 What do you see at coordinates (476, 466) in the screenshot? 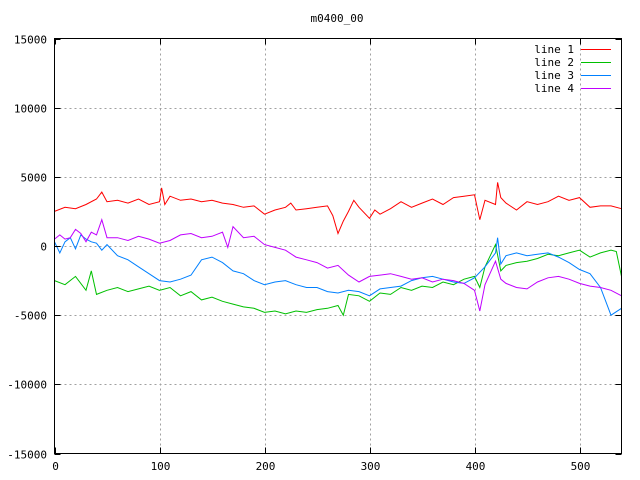
I see `x-tick-label: 400` at bounding box center [476, 466].